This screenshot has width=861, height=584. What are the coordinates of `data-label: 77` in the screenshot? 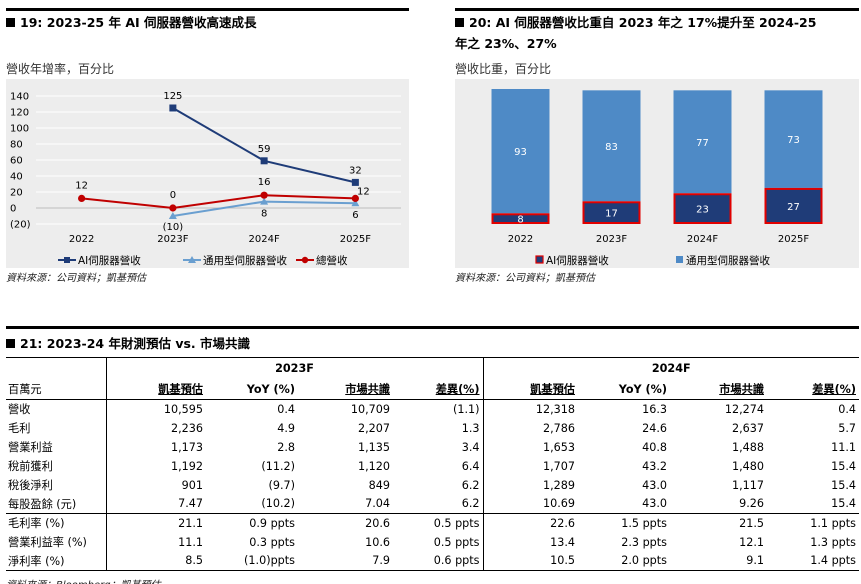 It's located at (702, 143).